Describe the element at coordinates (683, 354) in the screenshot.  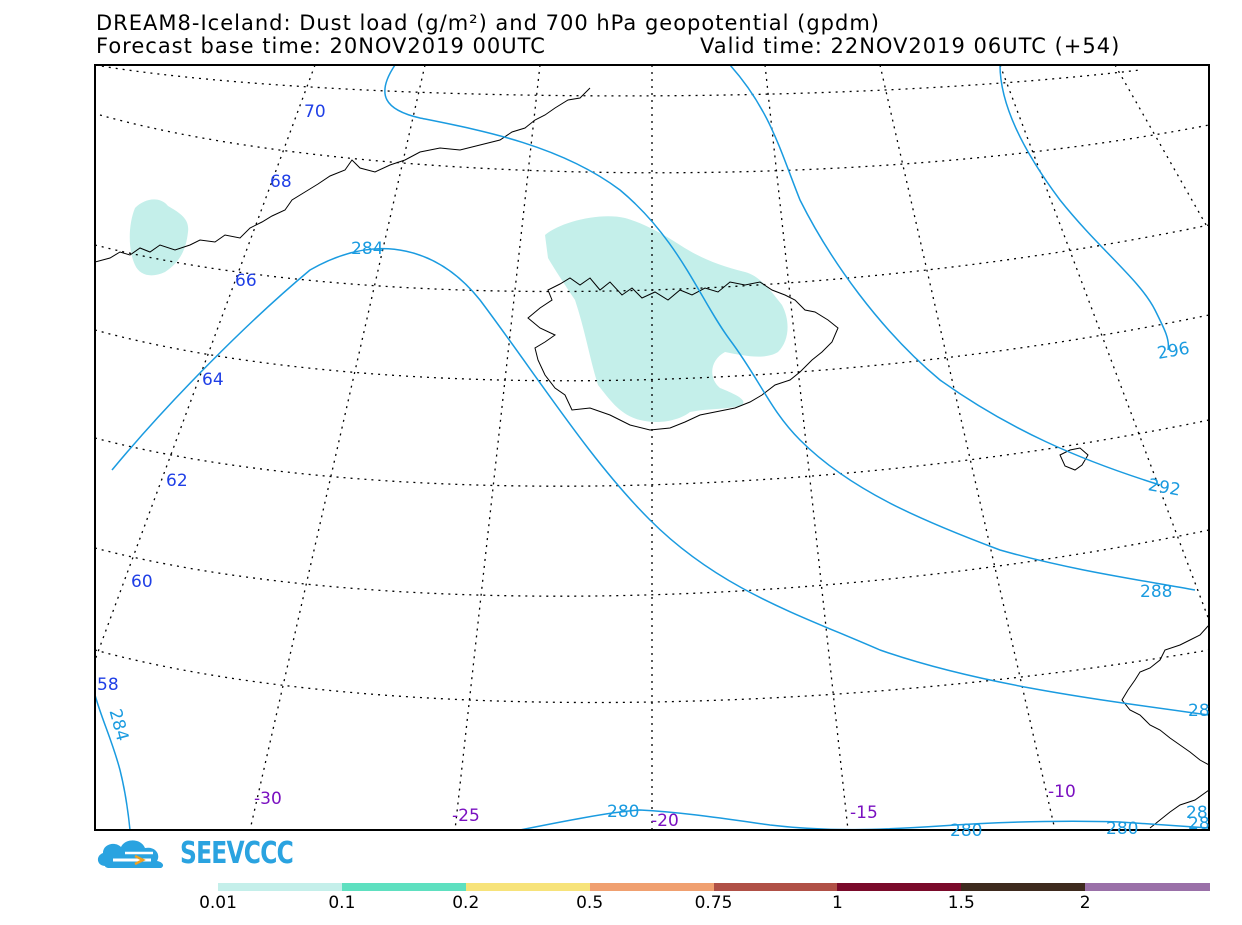
I see `coast-iceland` at that location.